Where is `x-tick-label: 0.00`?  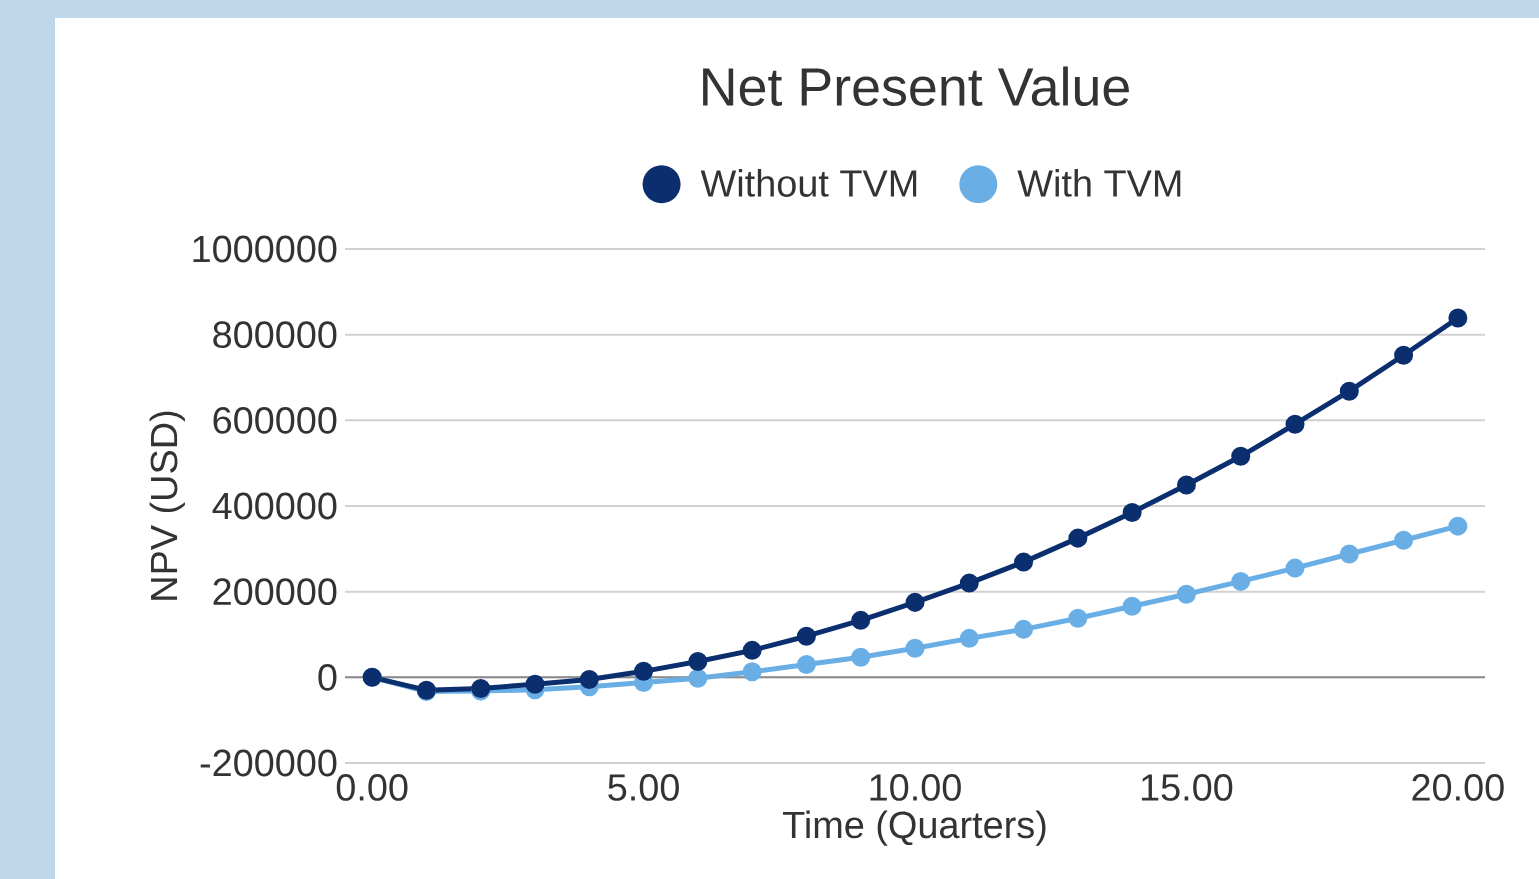
x-tick-label: 0.00 is located at coordinates (372, 787).